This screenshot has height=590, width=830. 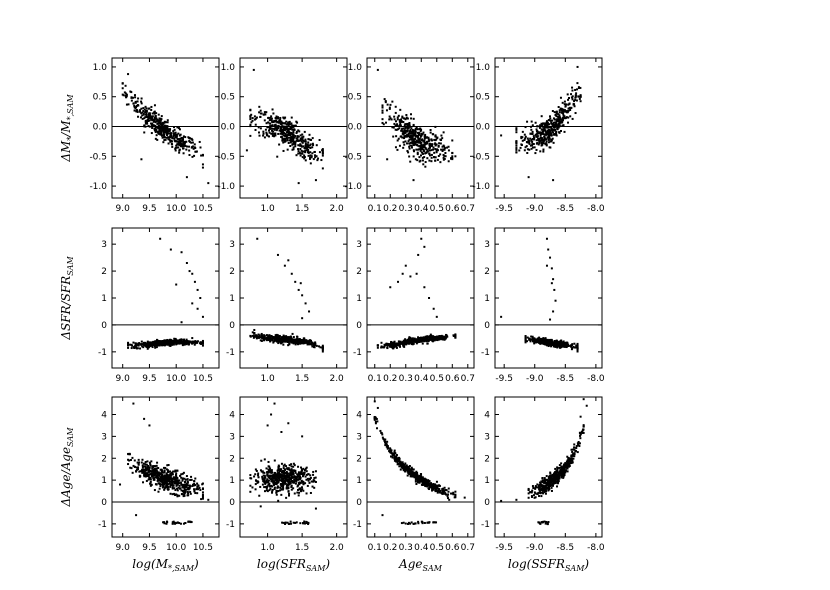 What do you see at coordinates (355, 68) in the screenshot?
I see `y-tick-label: 1.0` at bounding box center [355, 68].